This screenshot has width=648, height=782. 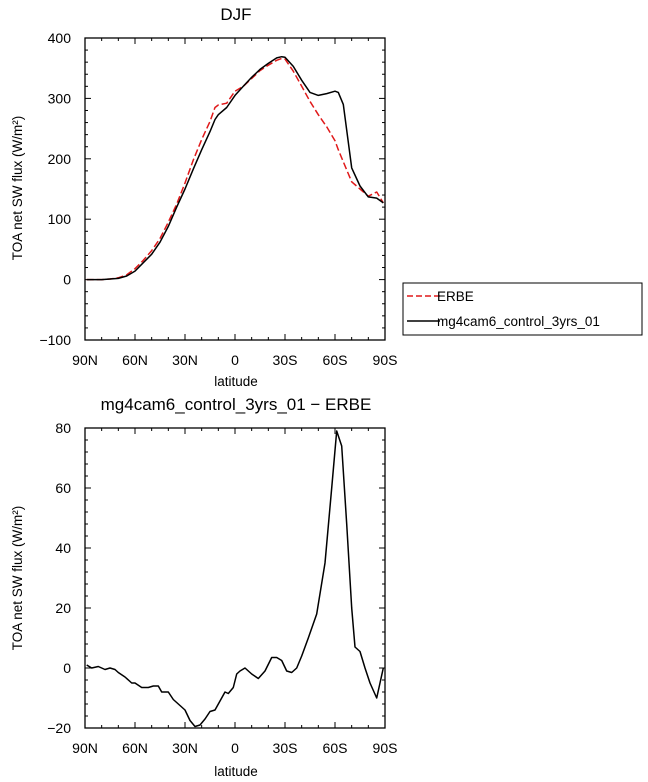 I want to click on top-y-axis-label: TOA net SW flux (W/m²), so click(x=17, y=188).